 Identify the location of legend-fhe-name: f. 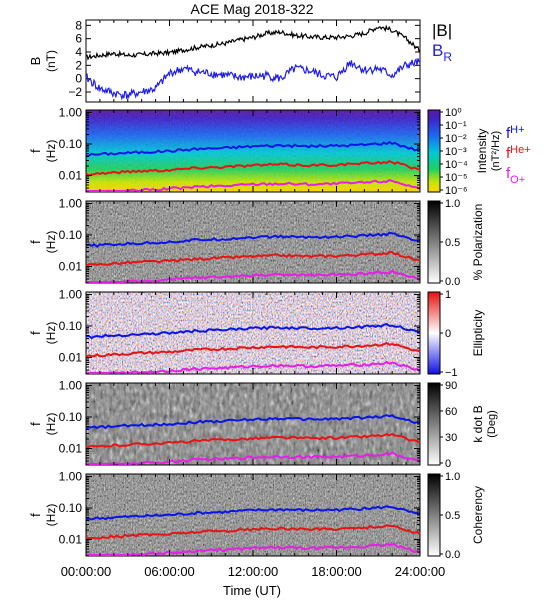
(508, 153).